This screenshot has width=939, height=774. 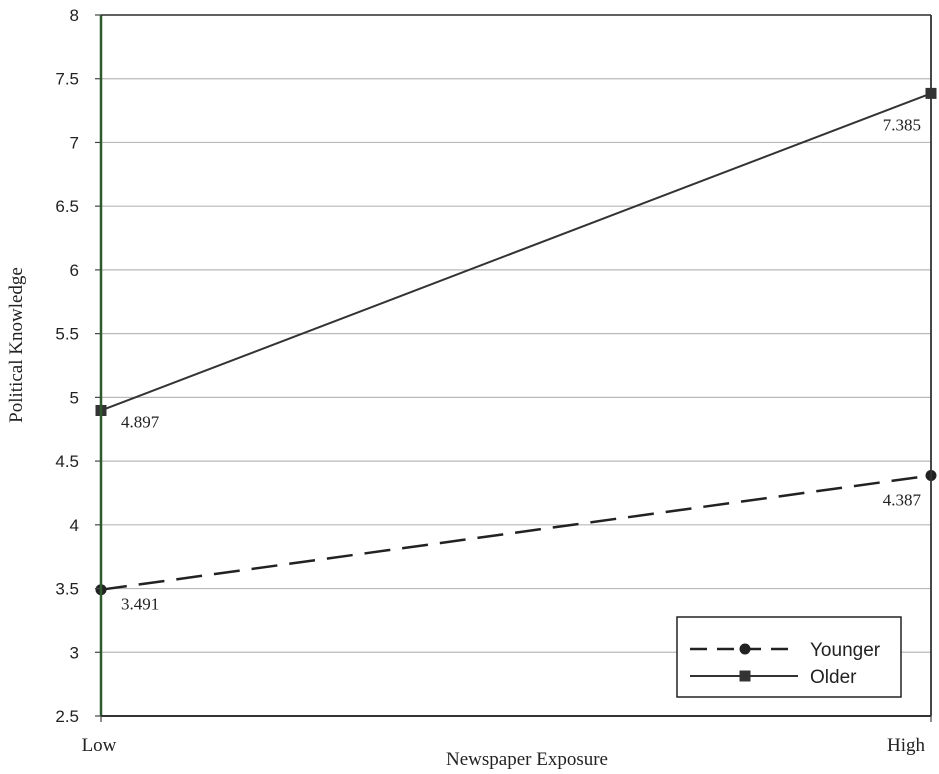 I want to click on x-tick-label: High, so click(x=906, y=745).